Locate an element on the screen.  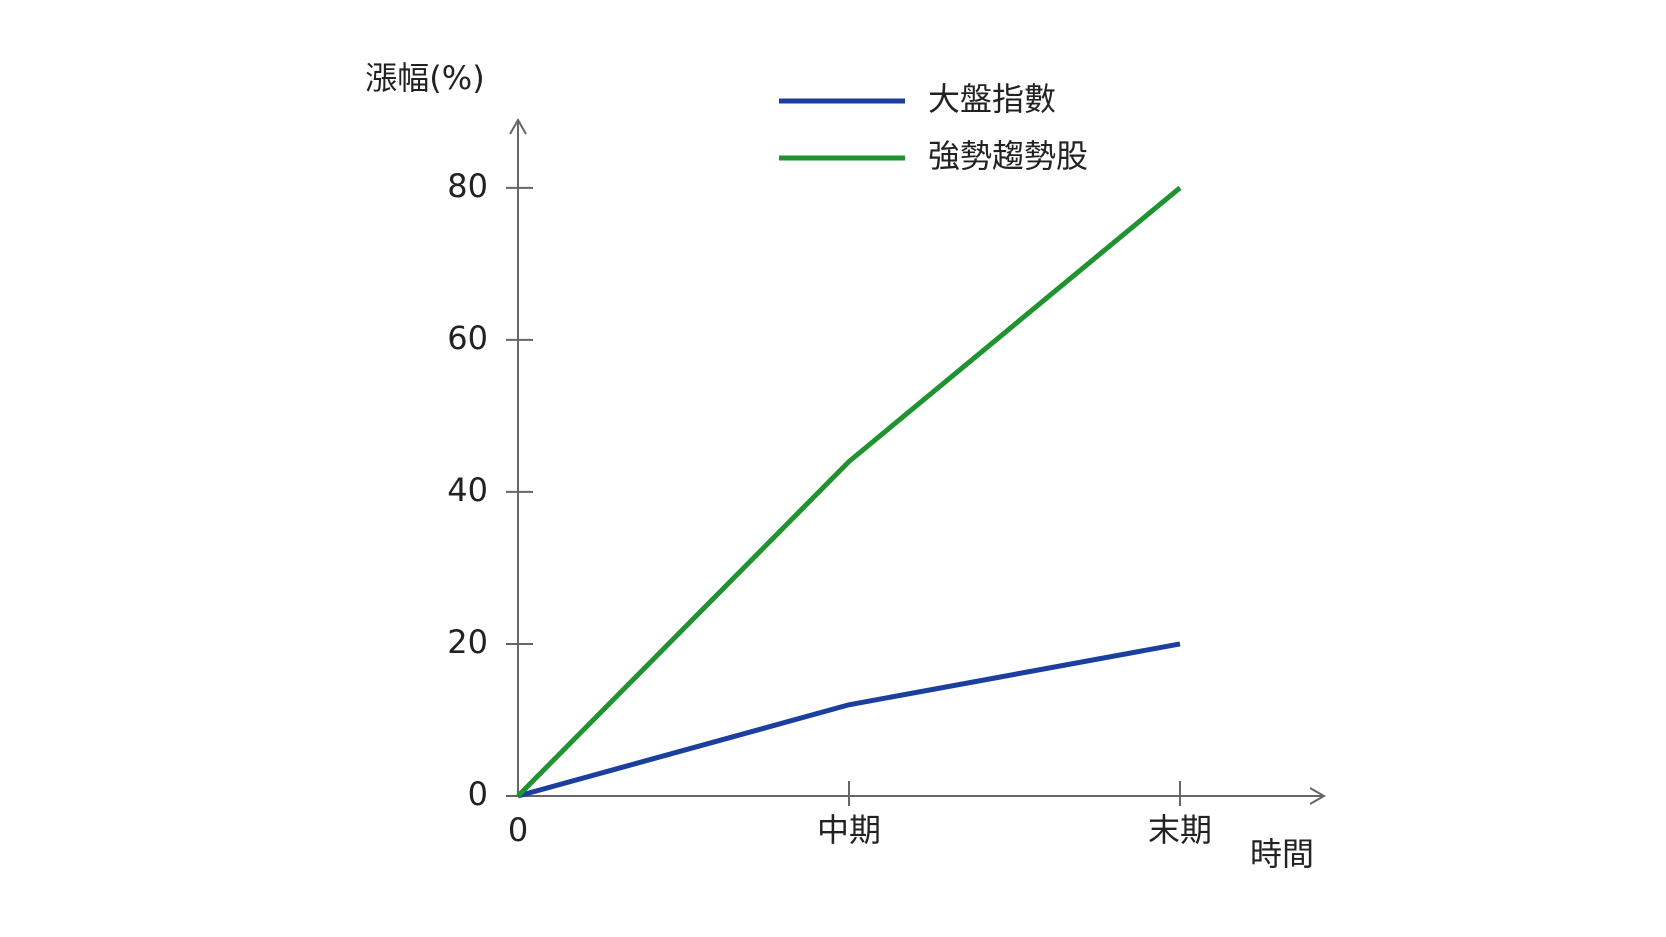
y-axis is located at coordinates (518, 456).